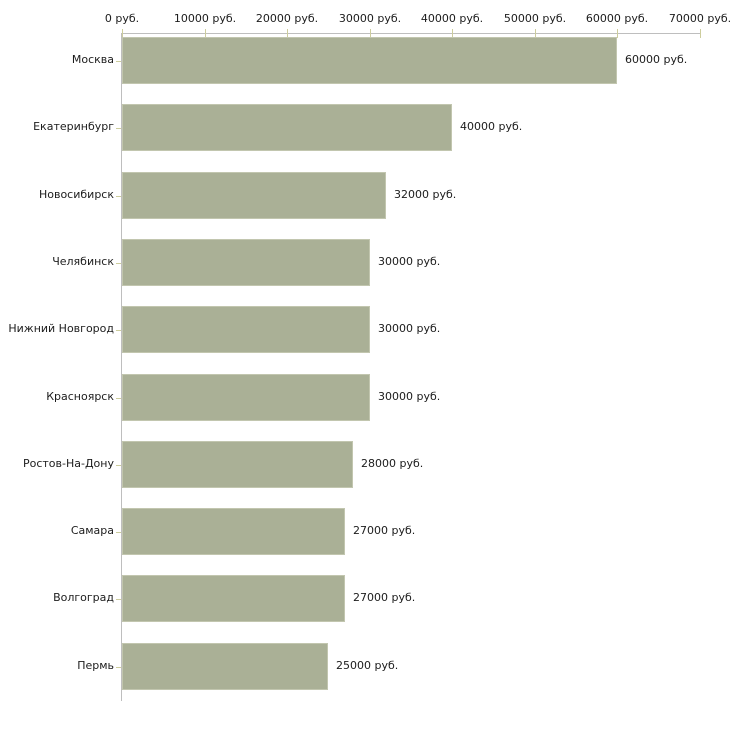 This screenshot has height=730, width=730. Describe the element at coordinates (370, 18) in the screenshot. I see `x-axis-tick-label: 30000 руб.` at that location.